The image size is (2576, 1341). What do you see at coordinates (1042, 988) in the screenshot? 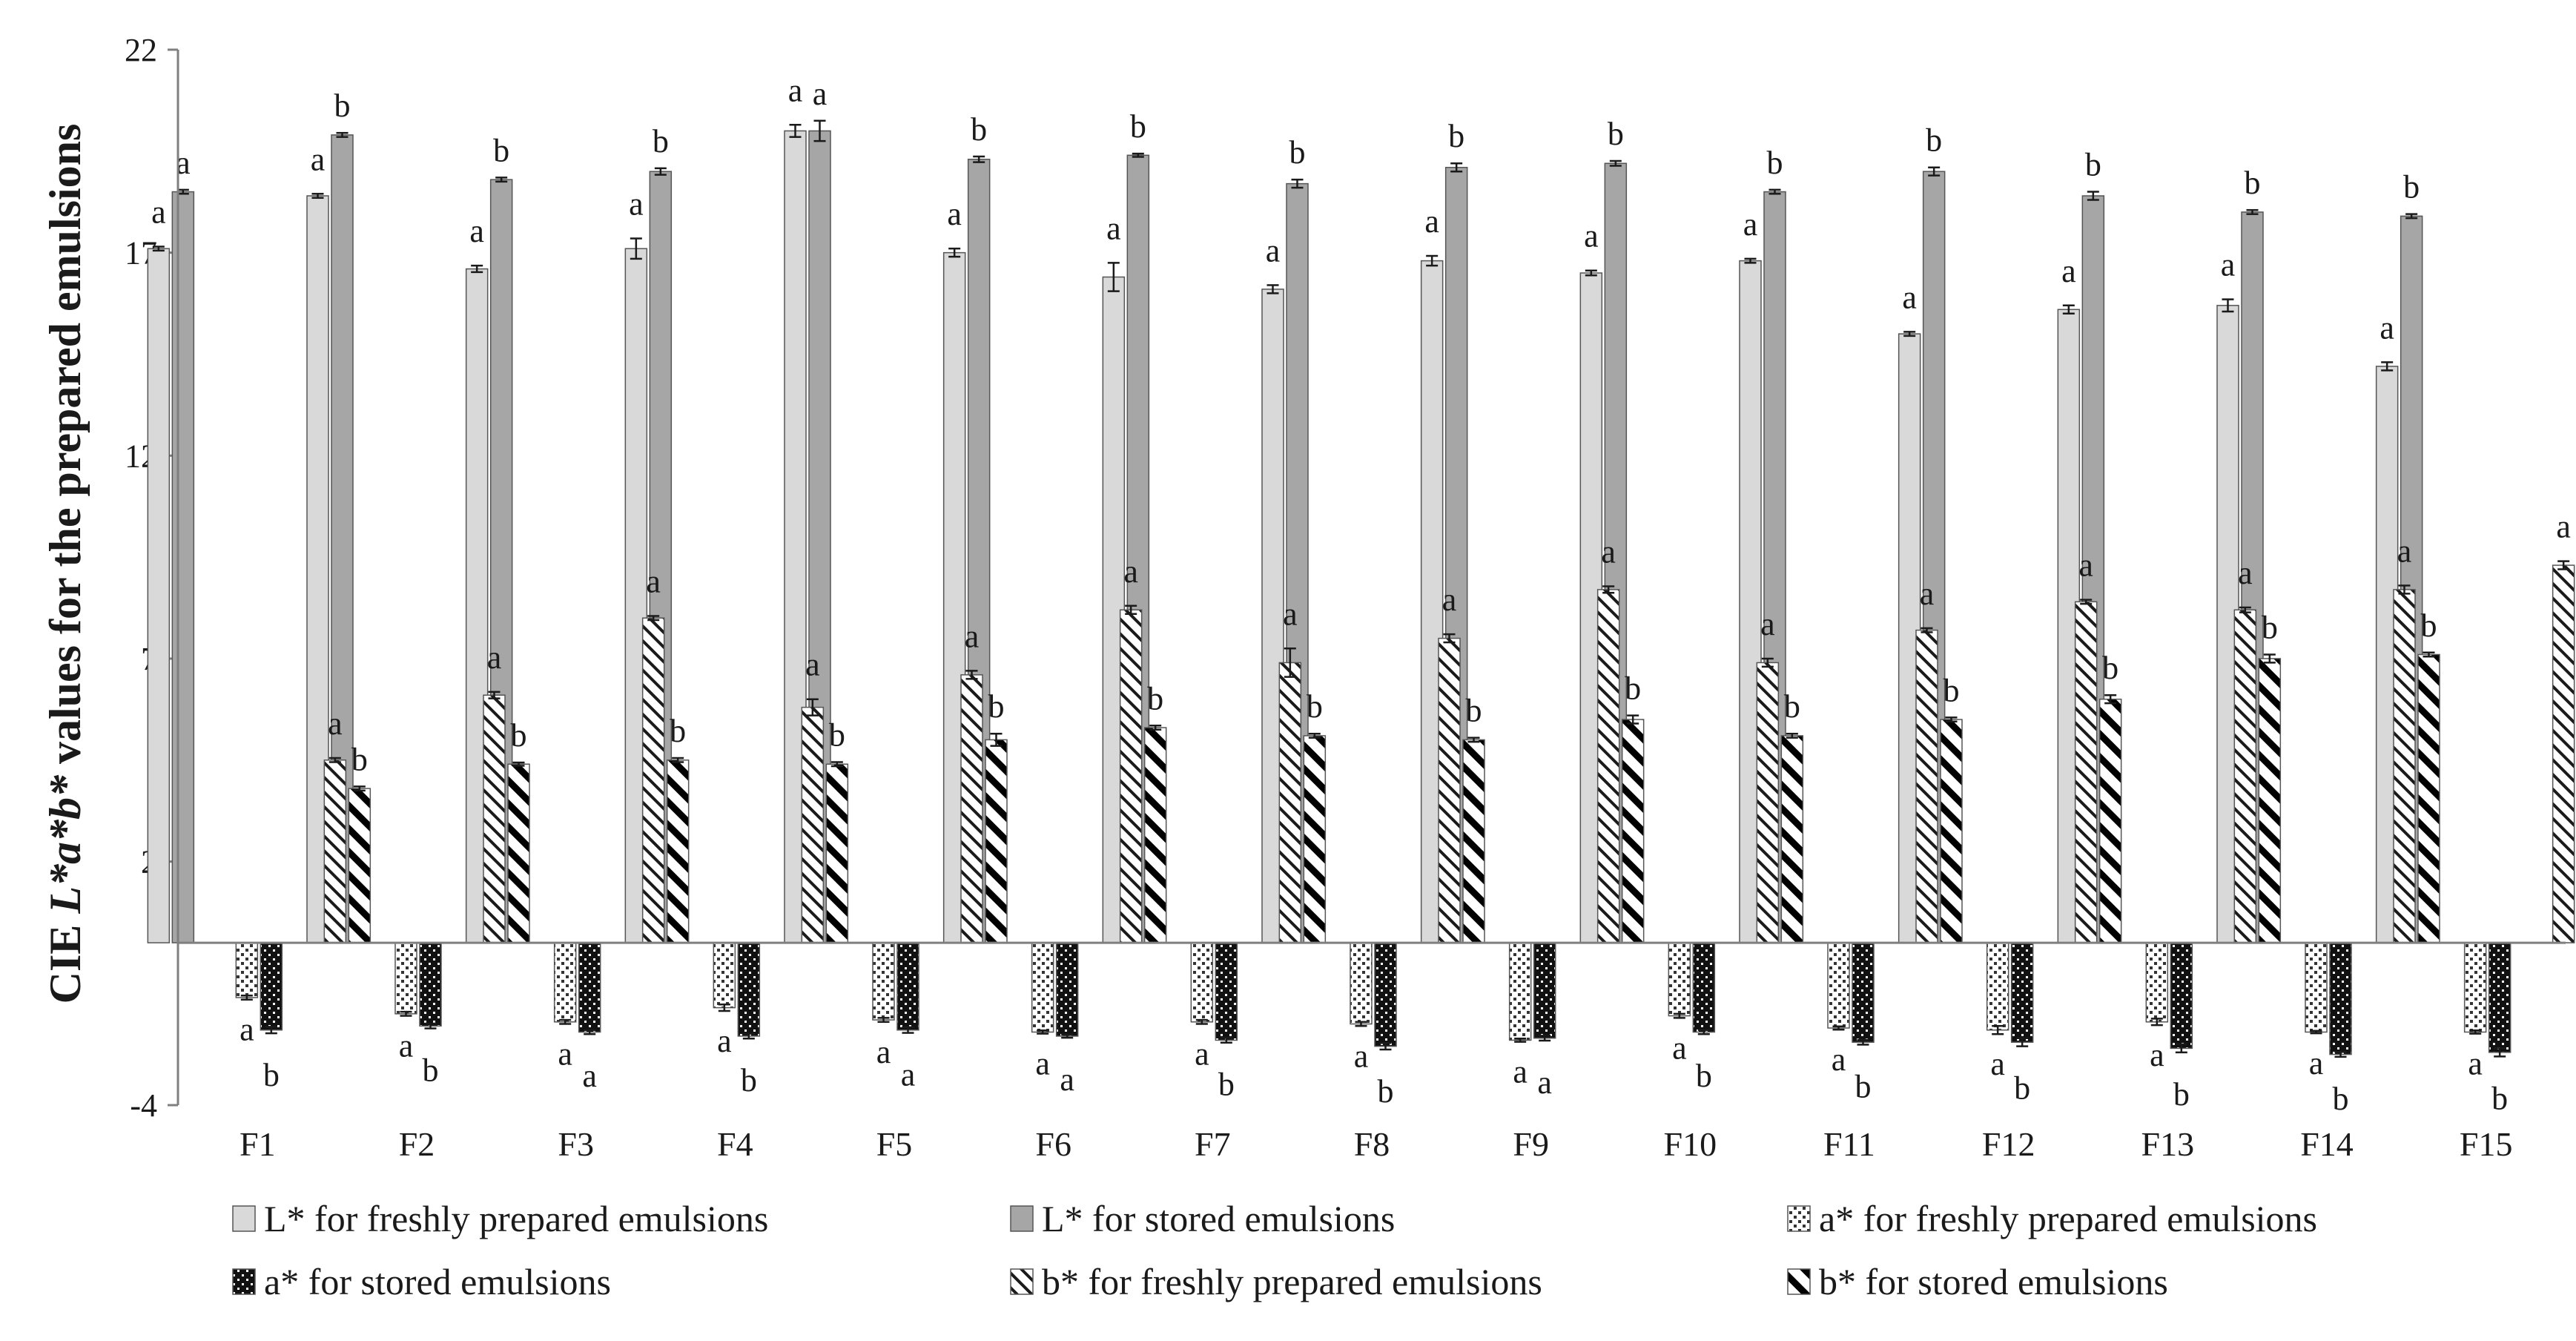
I see `bar-dotted-f6` at bounding box center [1042, 988].